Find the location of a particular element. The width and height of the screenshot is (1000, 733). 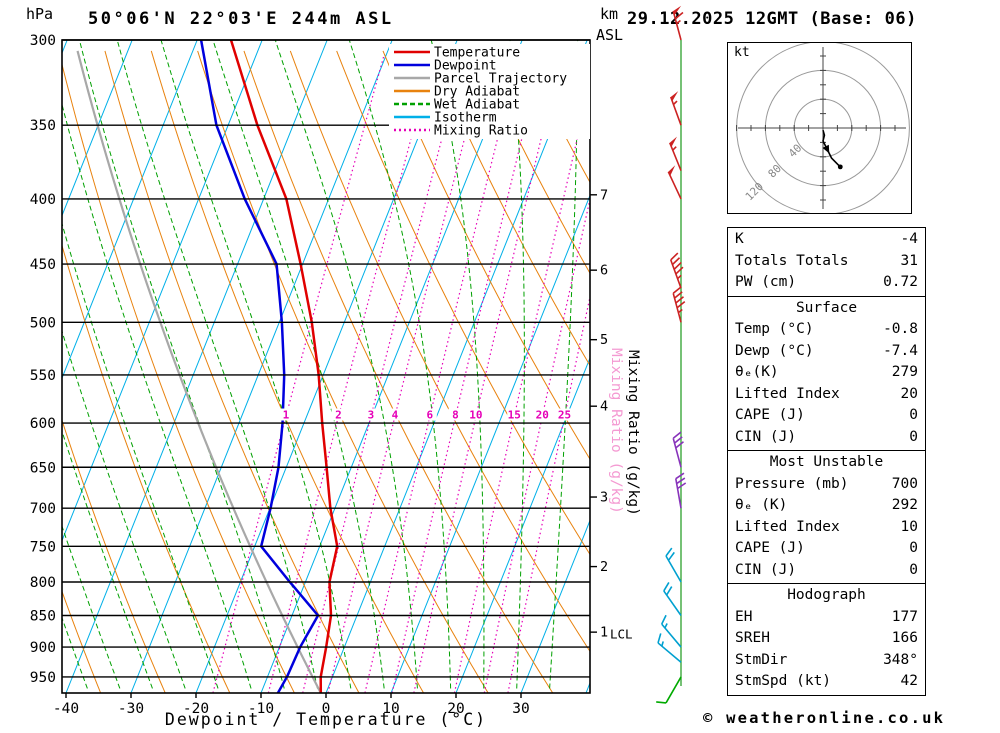

stat-label: θₑ (K) is located at coordinates (761, 505).